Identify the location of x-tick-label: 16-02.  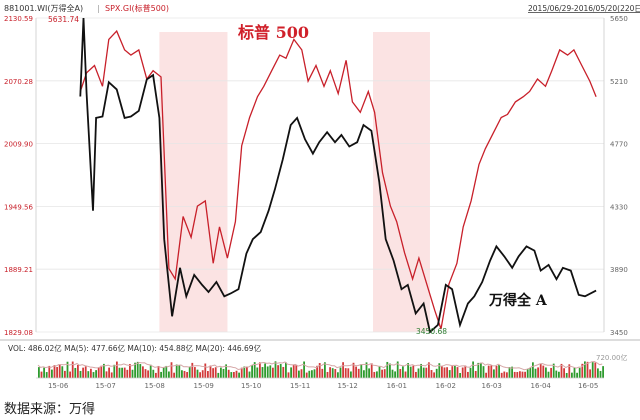
(446, 386).